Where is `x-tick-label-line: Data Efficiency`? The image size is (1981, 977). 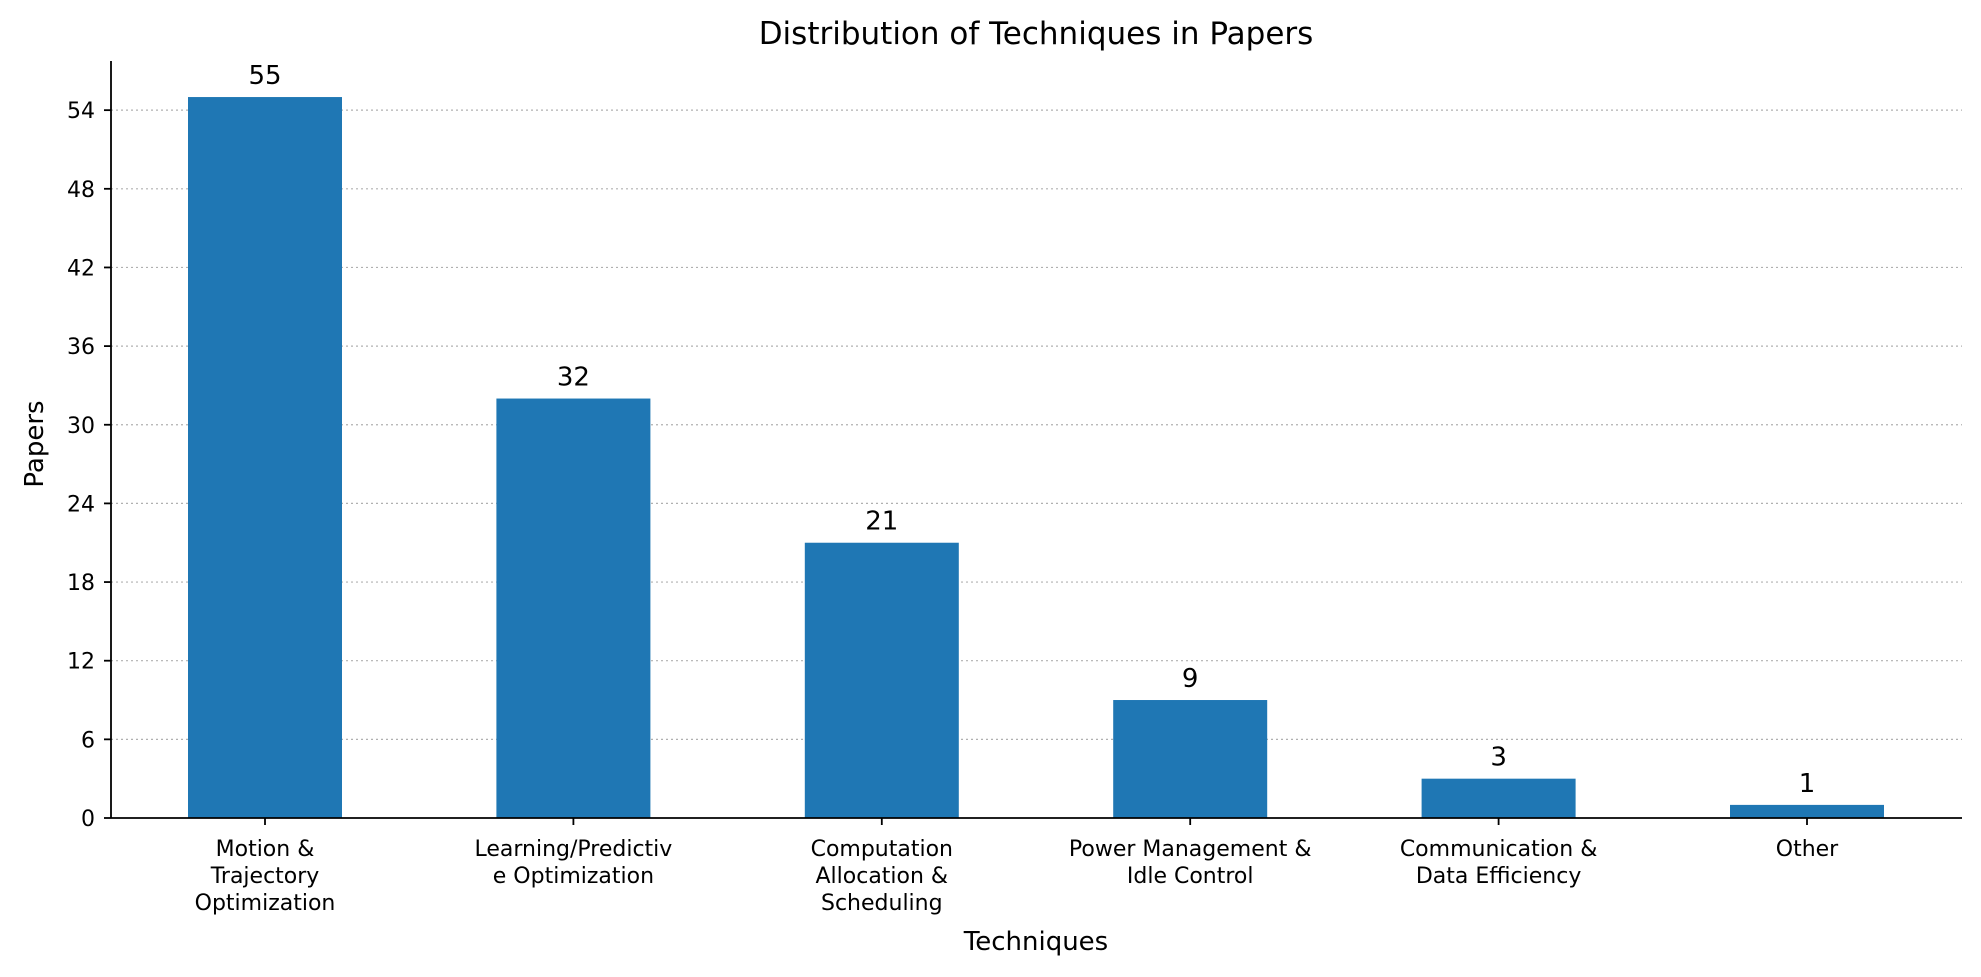
x-tick-label-line: Data Efficiency is located at coordinates (1499, 876).